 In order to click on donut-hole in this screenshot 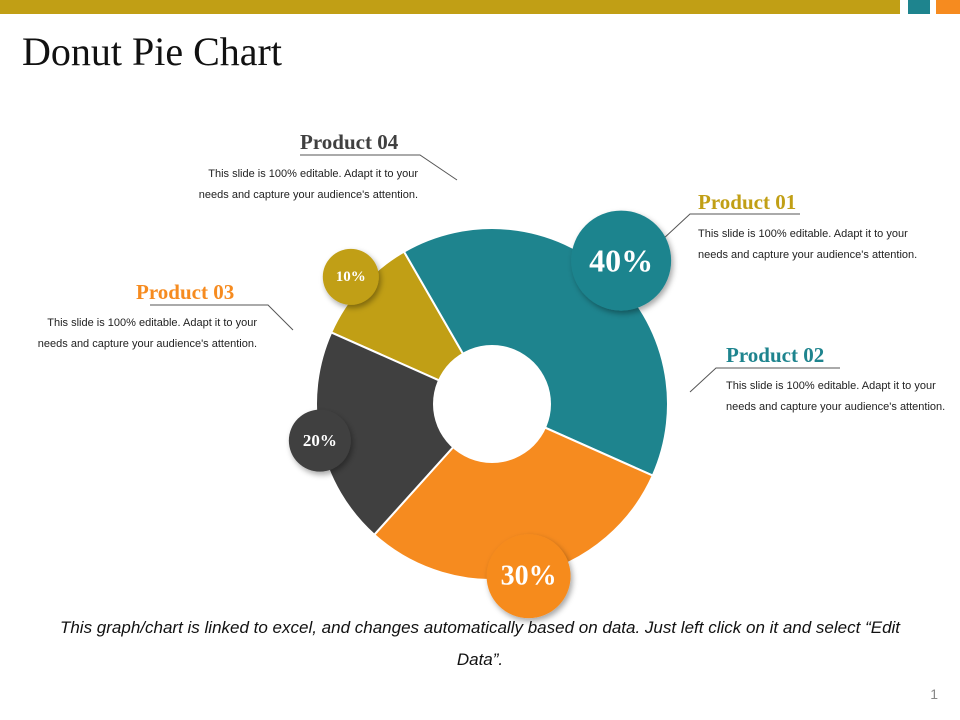, I will do `click(492, 404)`.